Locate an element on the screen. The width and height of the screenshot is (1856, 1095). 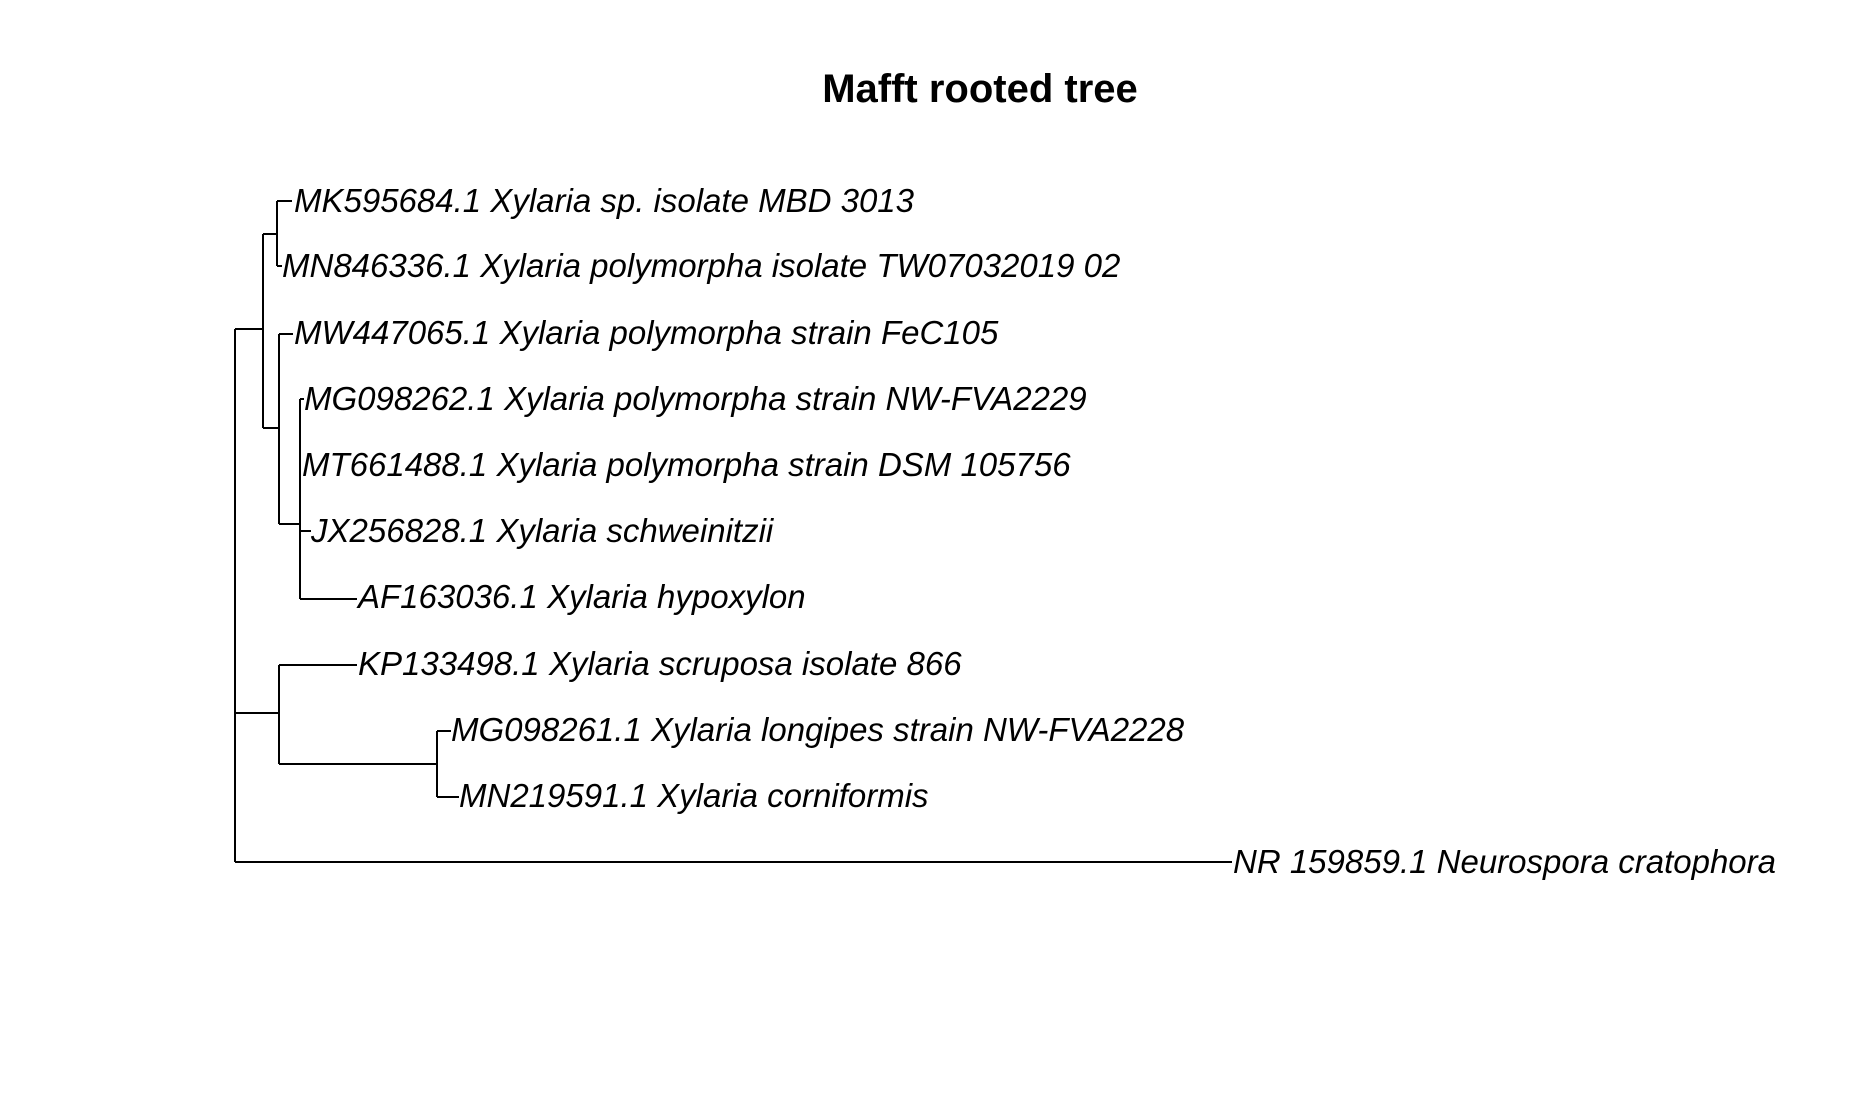
tree-title: Mafft rooted tree is located at coordinates (980, 89).